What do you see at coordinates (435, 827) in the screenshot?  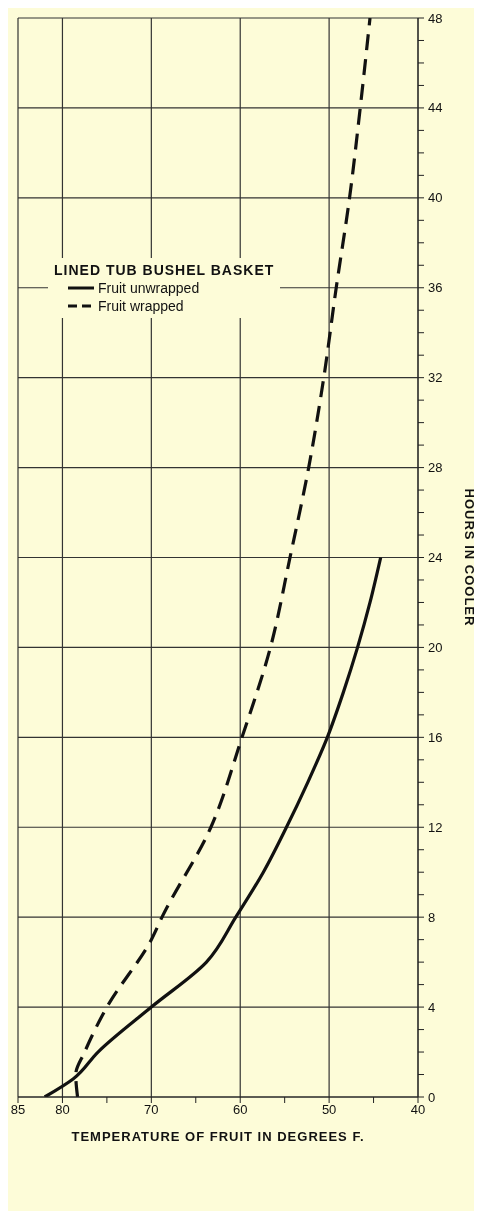 I see `y-tick-label: 12` at bounding box center [435, 827].